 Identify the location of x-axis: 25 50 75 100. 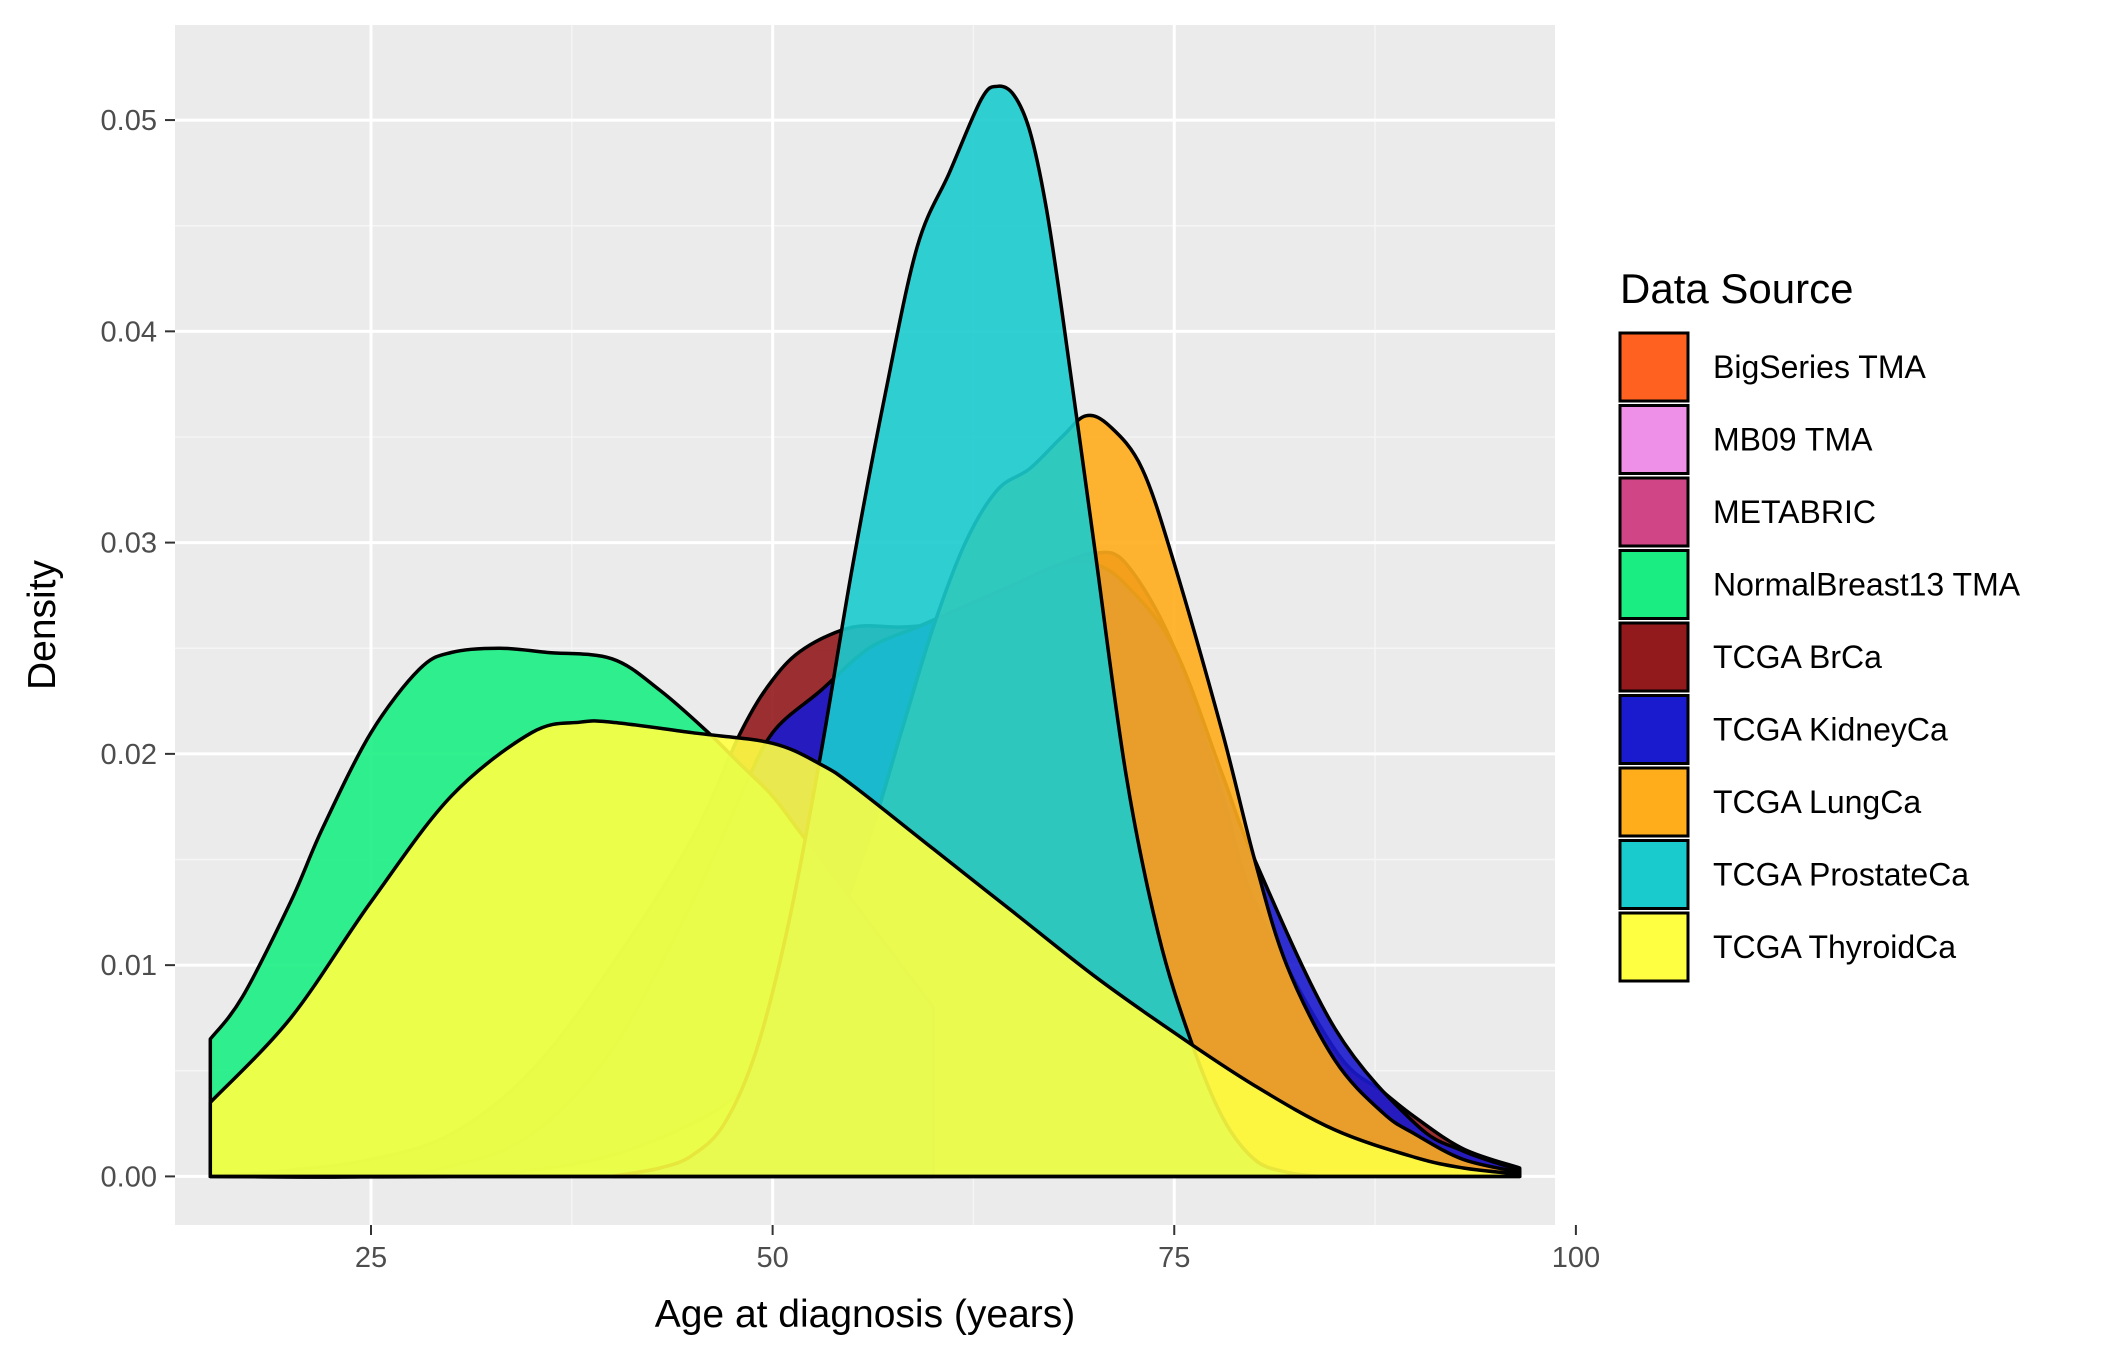
(977, 1249).